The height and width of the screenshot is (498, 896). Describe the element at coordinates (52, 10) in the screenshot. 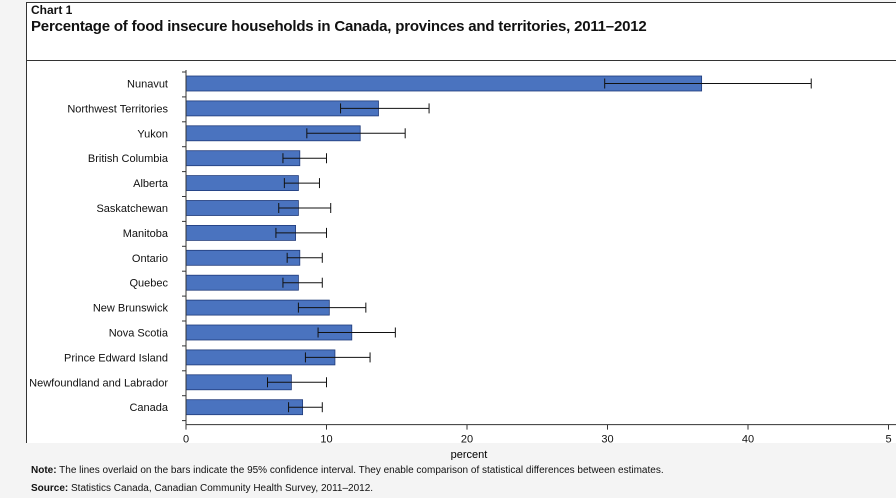

I see `chart-number: Chart 1` at that location.